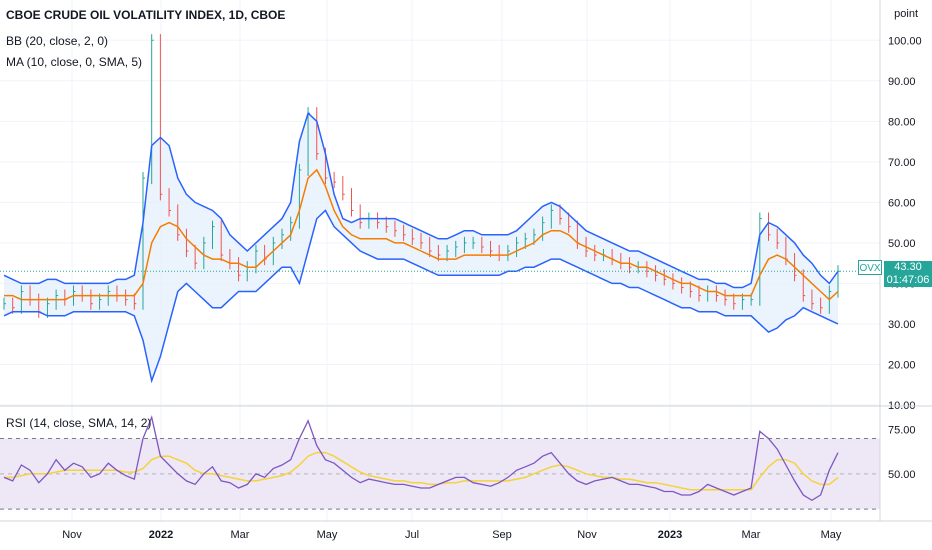  What do you see at coordinates (412, 535) in the screenshot?
I see `time-tick-label: Jul` at bounding box center [412, 535].